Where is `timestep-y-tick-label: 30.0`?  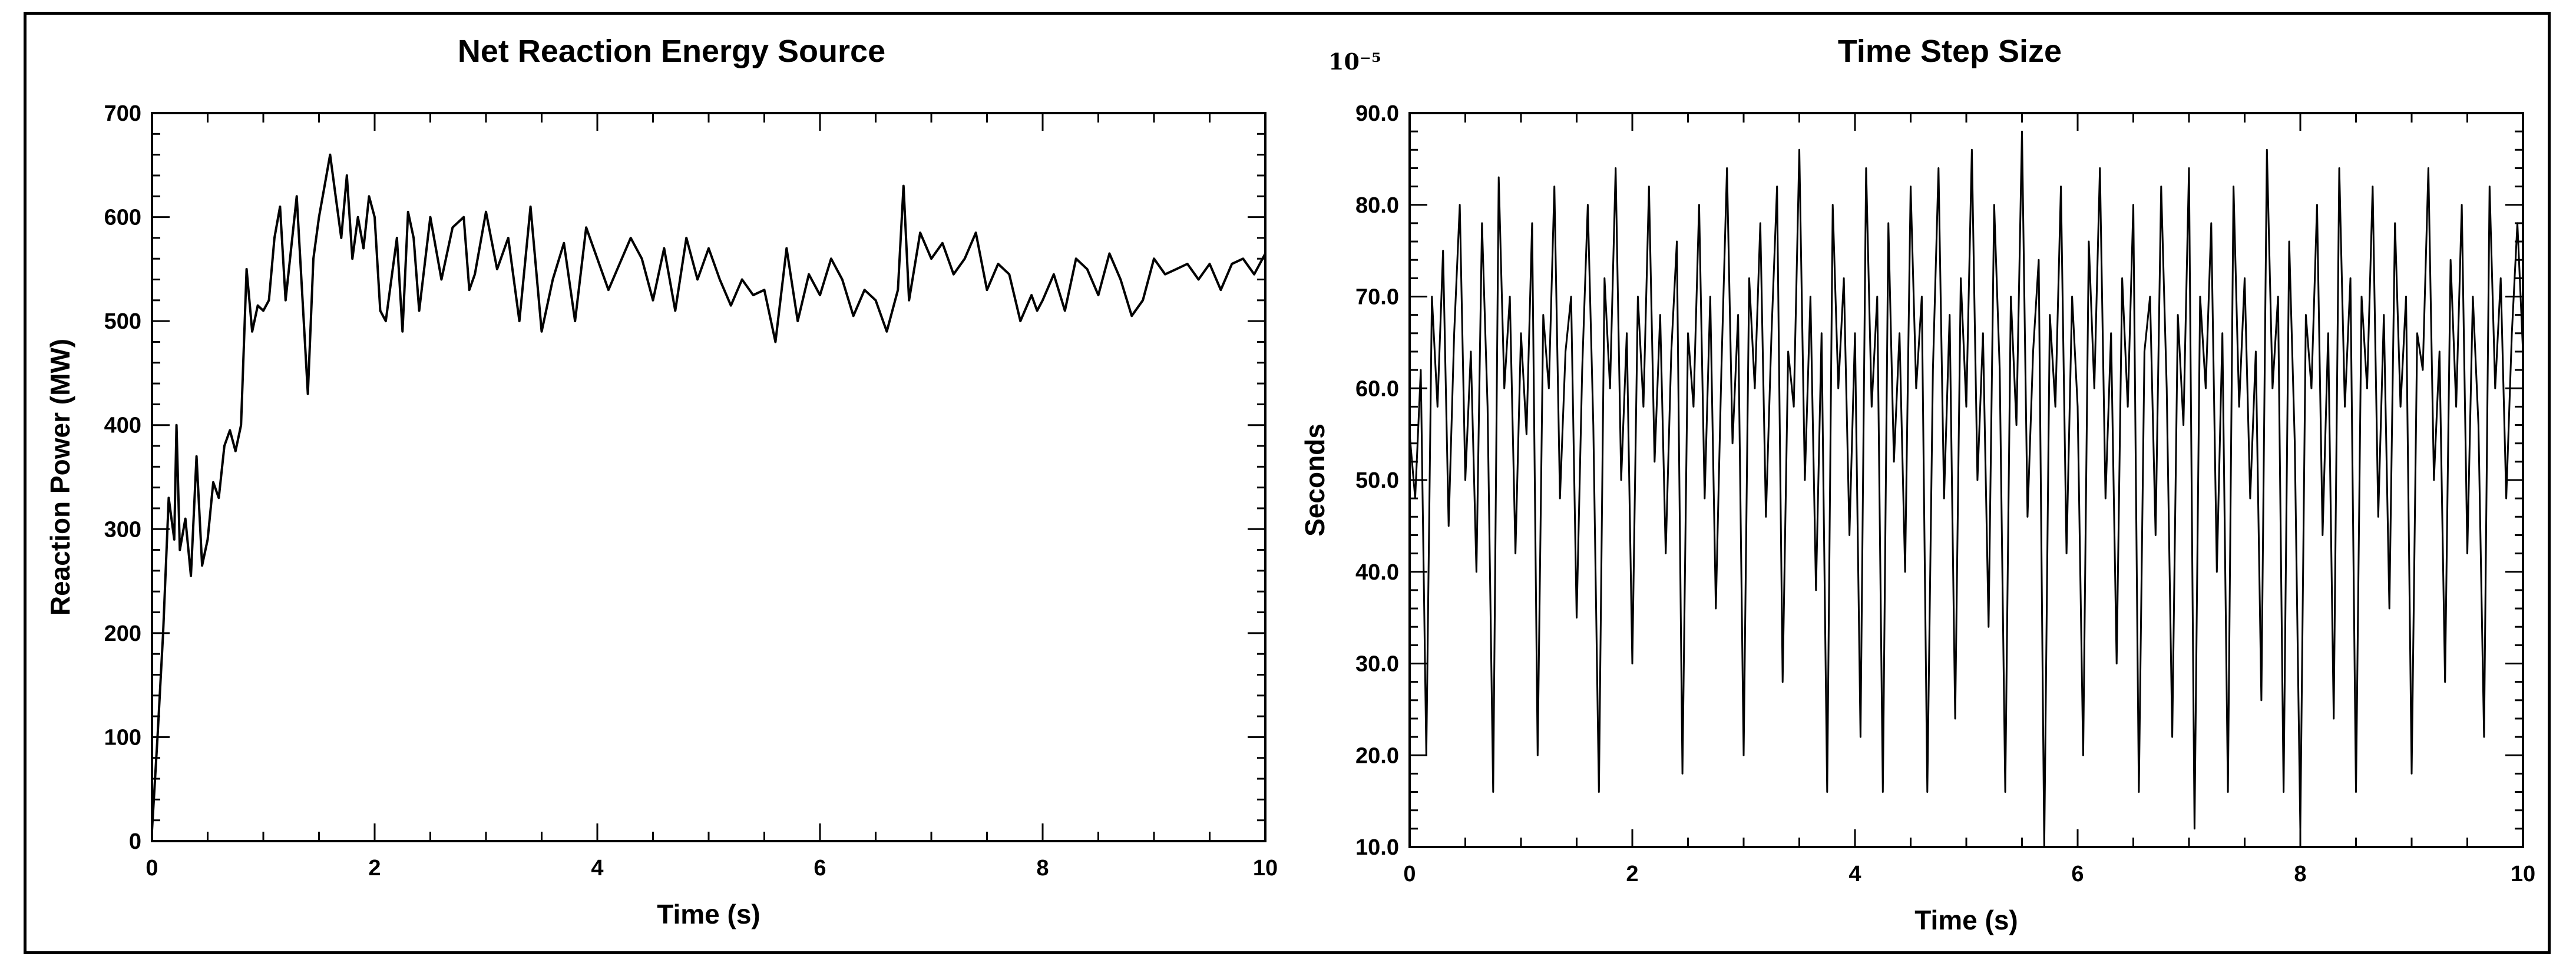
timestep-y-tick-label: 30.0 is located at coordinates (1377, 665).